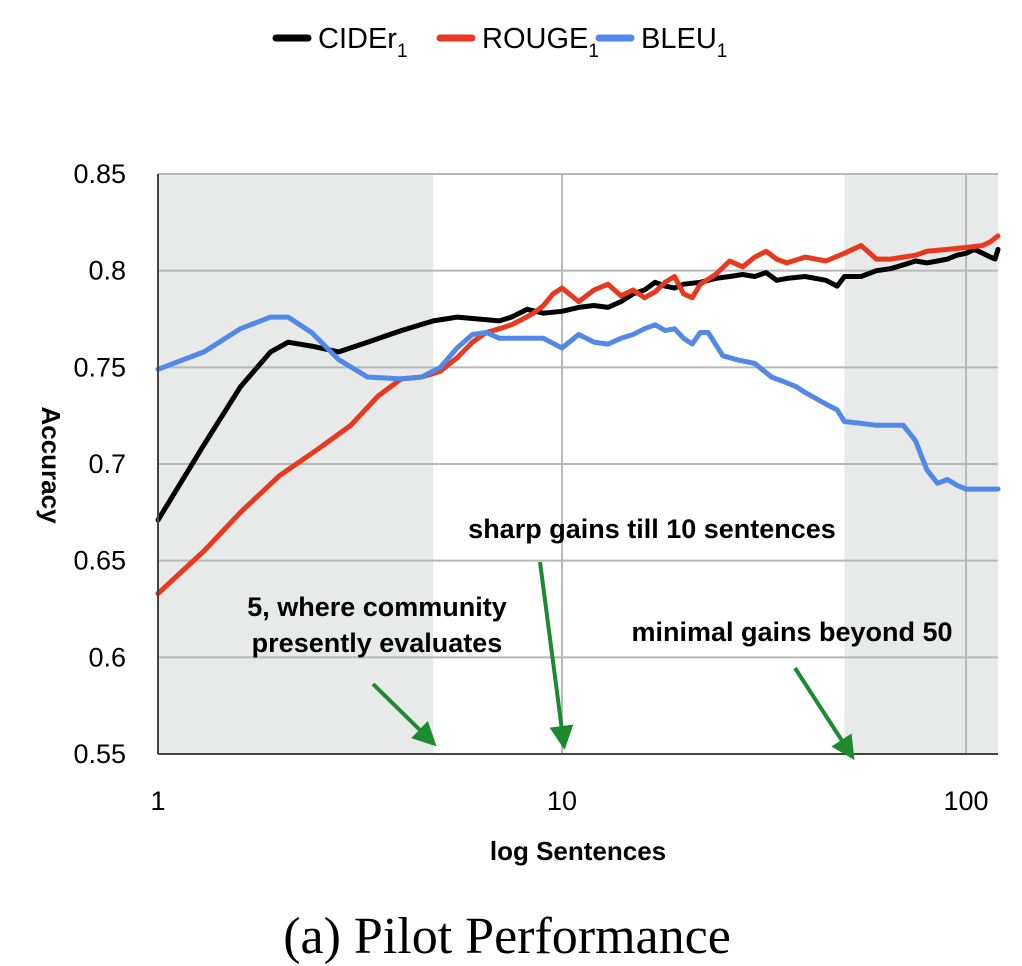 This screenshot has width=1022, height=966. Describe the element at coordinates (578, 851) in the screenshot. I see `x-axis-title: log Sentences` at that location.